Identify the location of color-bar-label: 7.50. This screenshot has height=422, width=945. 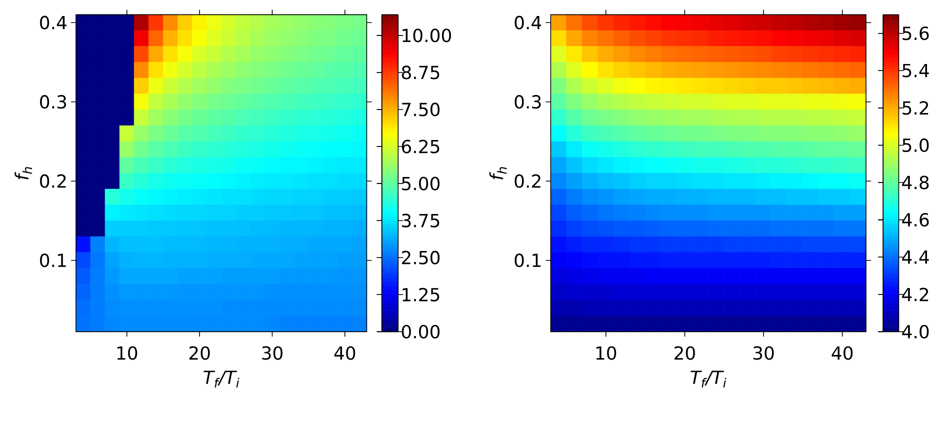
(421, 109).